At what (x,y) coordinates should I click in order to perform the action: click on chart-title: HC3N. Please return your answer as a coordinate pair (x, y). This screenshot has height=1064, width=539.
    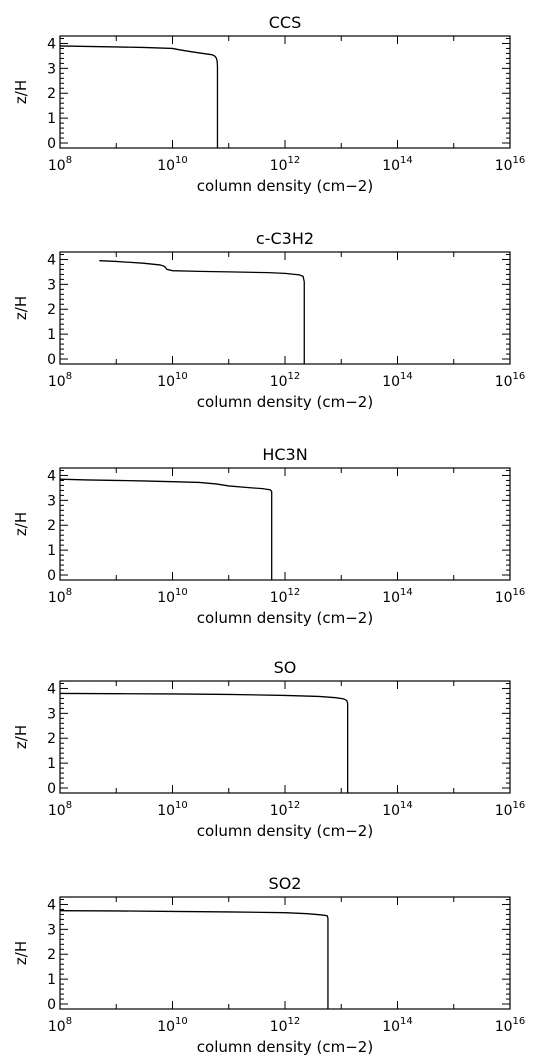
    Looking at the image, I should click on (284, 454).